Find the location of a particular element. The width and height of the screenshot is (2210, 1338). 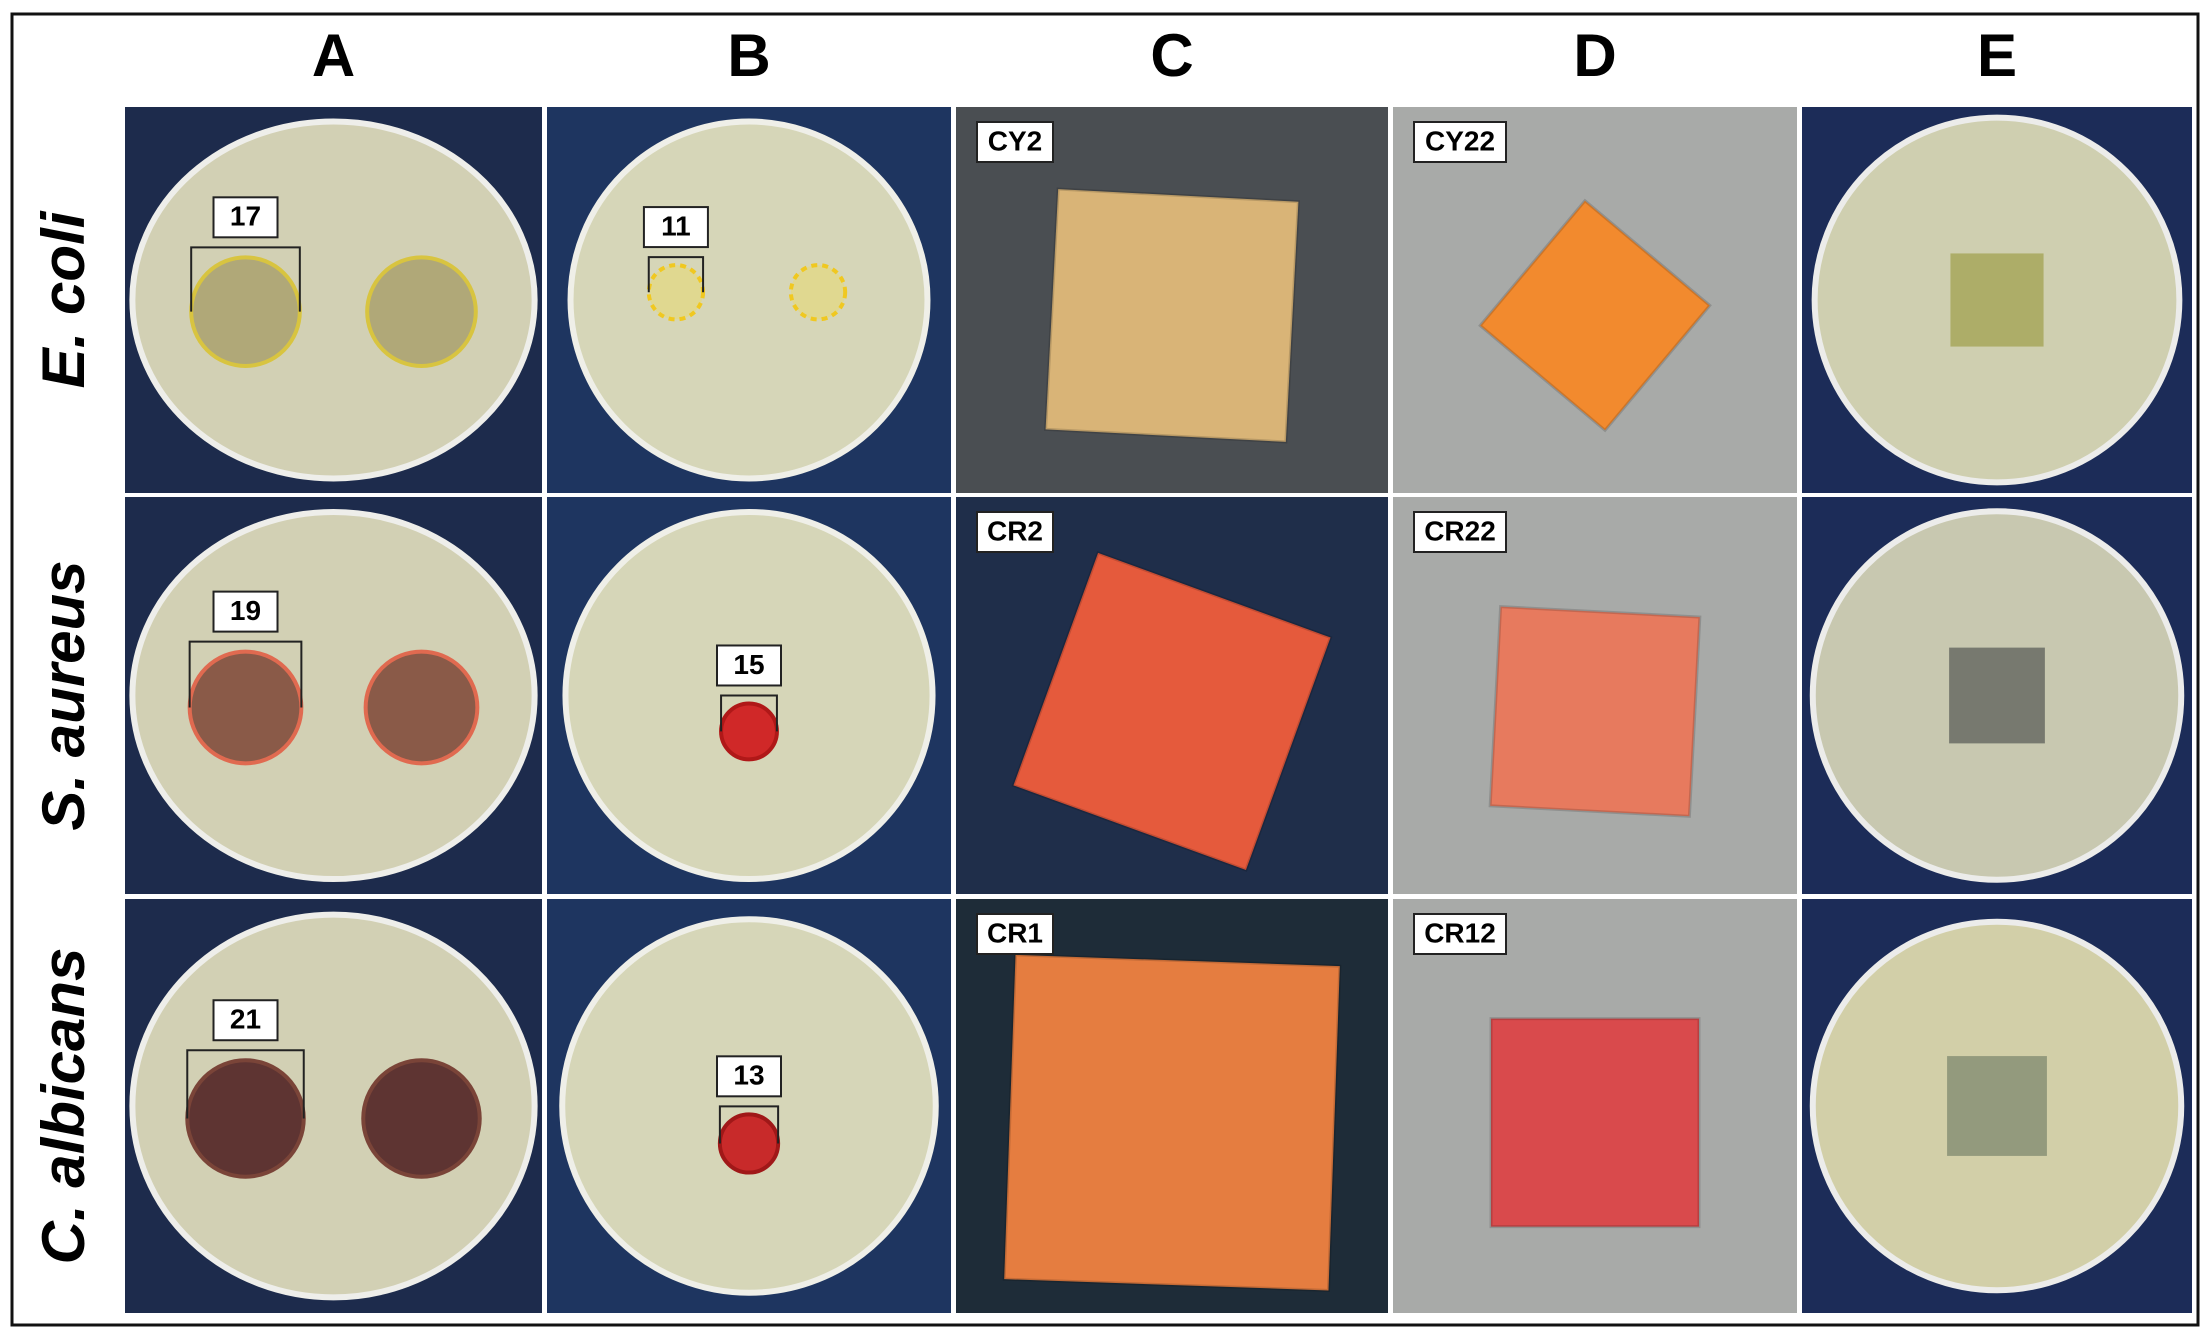

panel-label: CR12 is located at coordinates (1460, 932).